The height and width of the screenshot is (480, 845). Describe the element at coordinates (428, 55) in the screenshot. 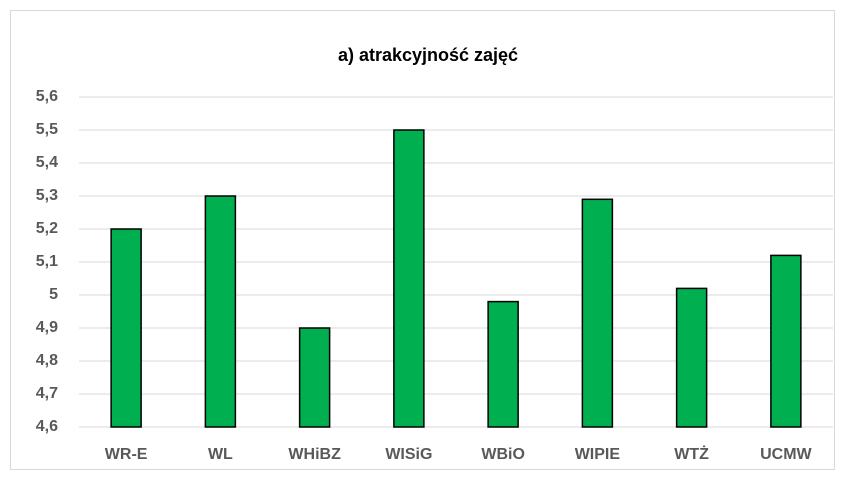

I see `chart-title: a) atrakcyjność zajęć` at that location.